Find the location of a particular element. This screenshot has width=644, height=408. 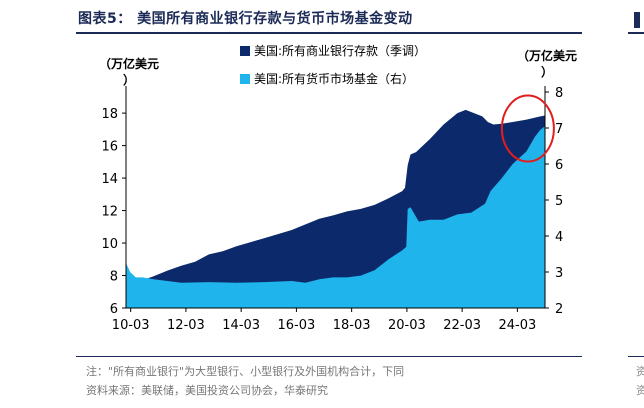

legend-swatch-mmf is located at coordinates (245, 79).